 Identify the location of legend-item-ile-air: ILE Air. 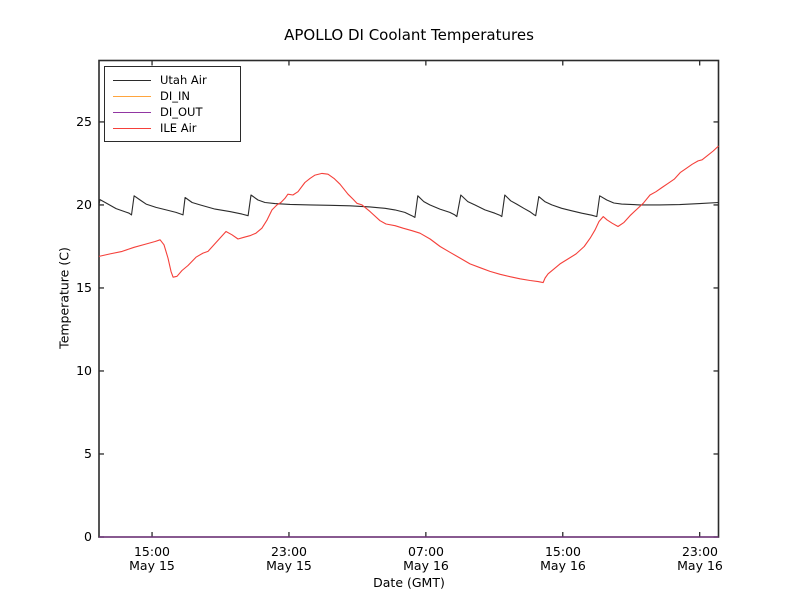
(172, 128).